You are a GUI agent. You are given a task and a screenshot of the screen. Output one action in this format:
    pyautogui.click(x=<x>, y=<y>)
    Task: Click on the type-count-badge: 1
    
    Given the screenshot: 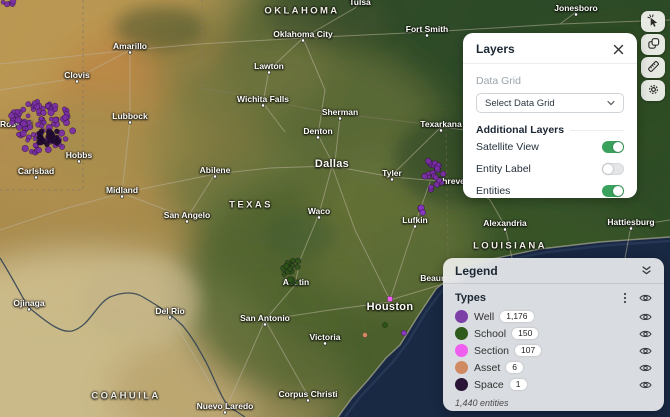 What is the action you would take?
    pyautogui.click(x=518, y=384)
    